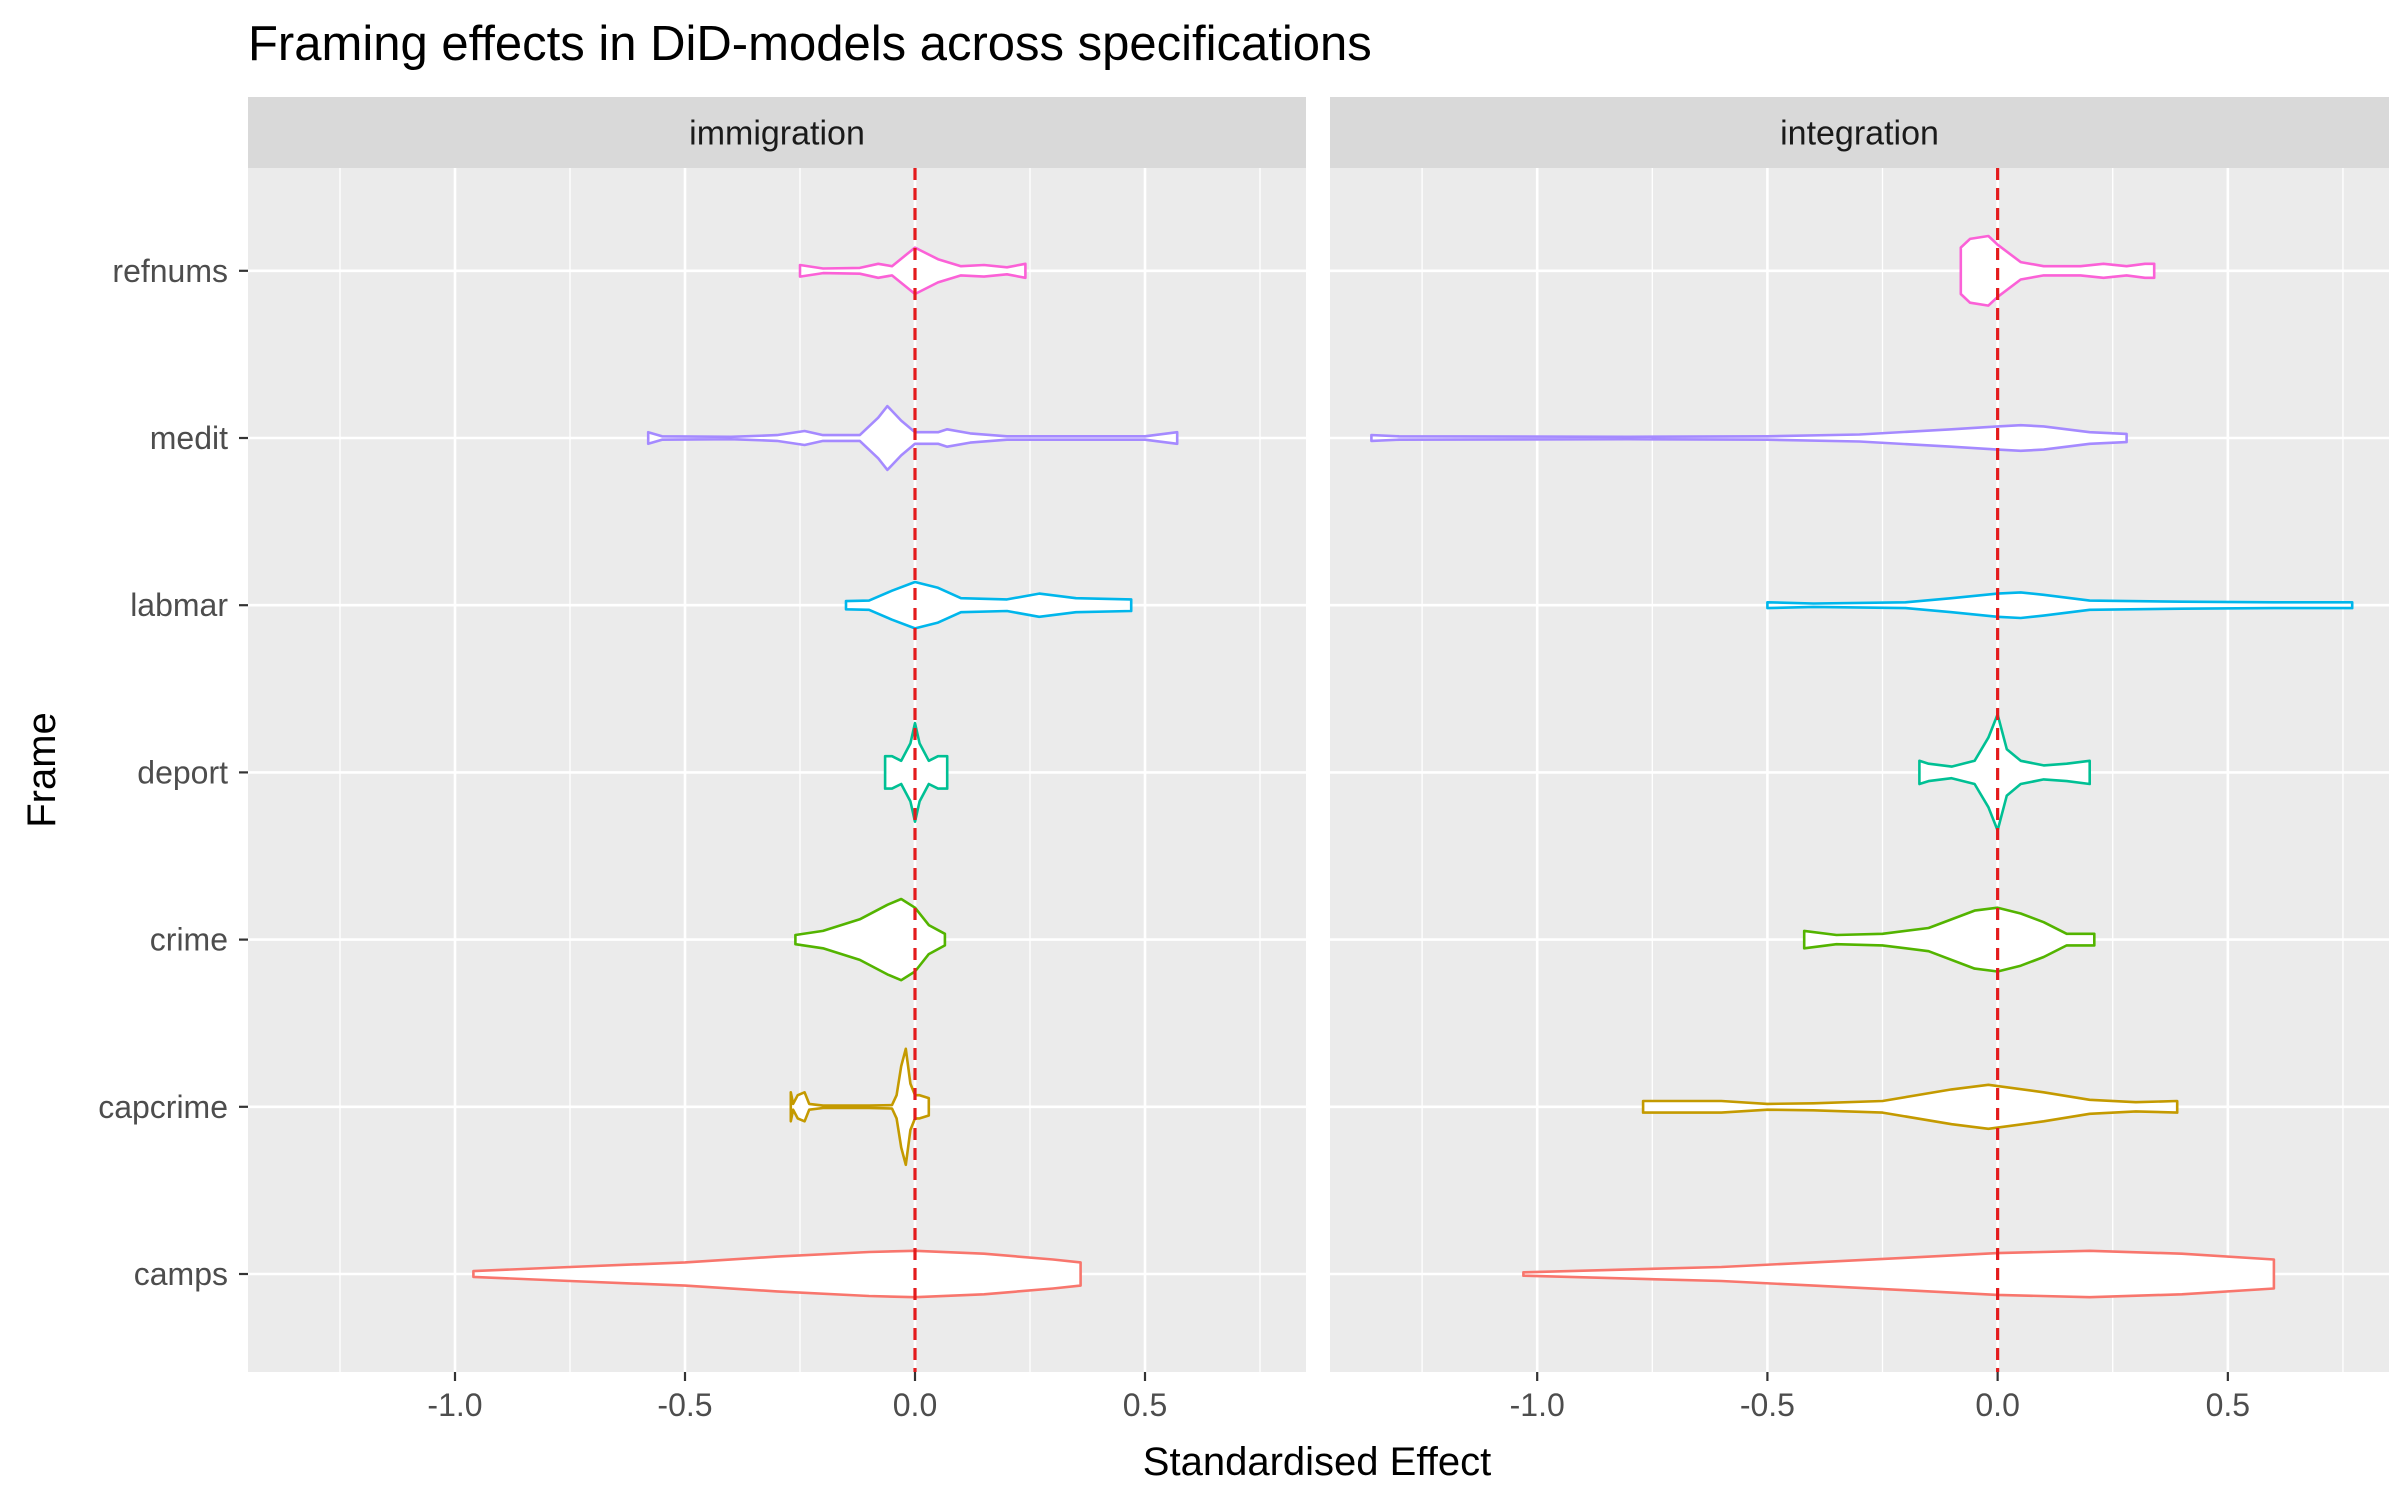 The width and height of the screenshot is (2400, 1500). What do you see at coordinates (1899, 1274) in the screenshot?
I see `violin-integration-camps` at bounding box center [1899, 1274].